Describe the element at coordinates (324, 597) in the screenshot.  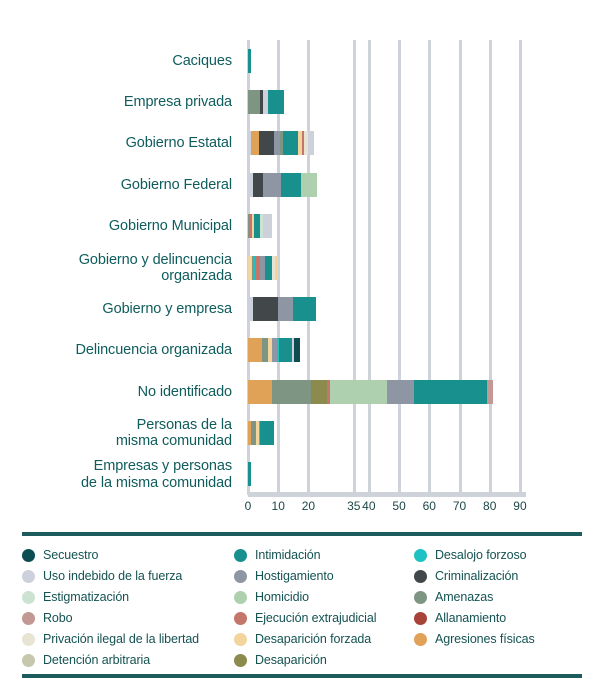
I see `legend-item: Homicidio` at that location.